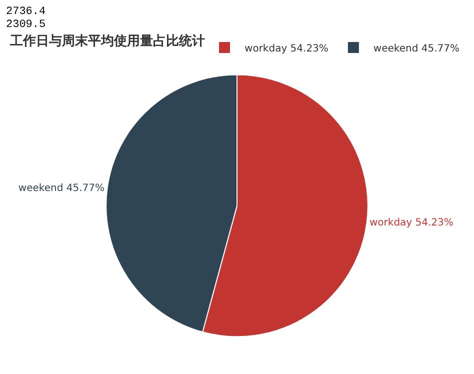  Describe the element at coordinates (26, 25) in the screenshot. I see `text: 2309.5` at that location.